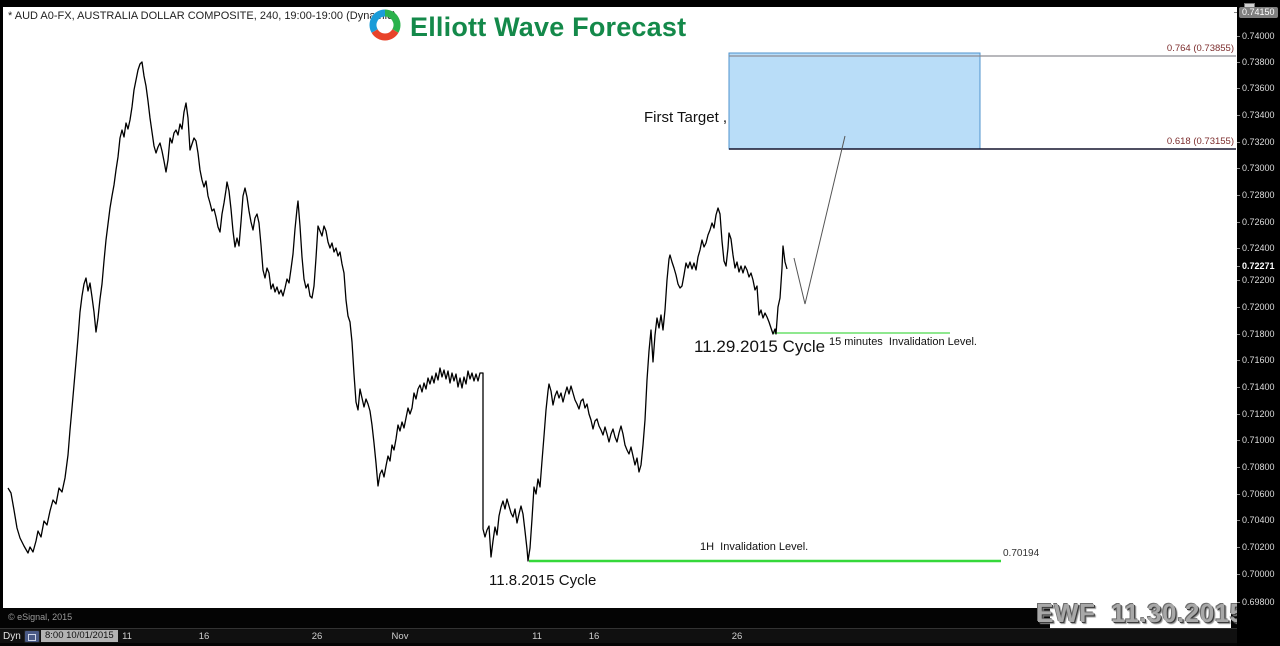  I want to click on y-axis-label: 0.72000, so click(1256, 307).